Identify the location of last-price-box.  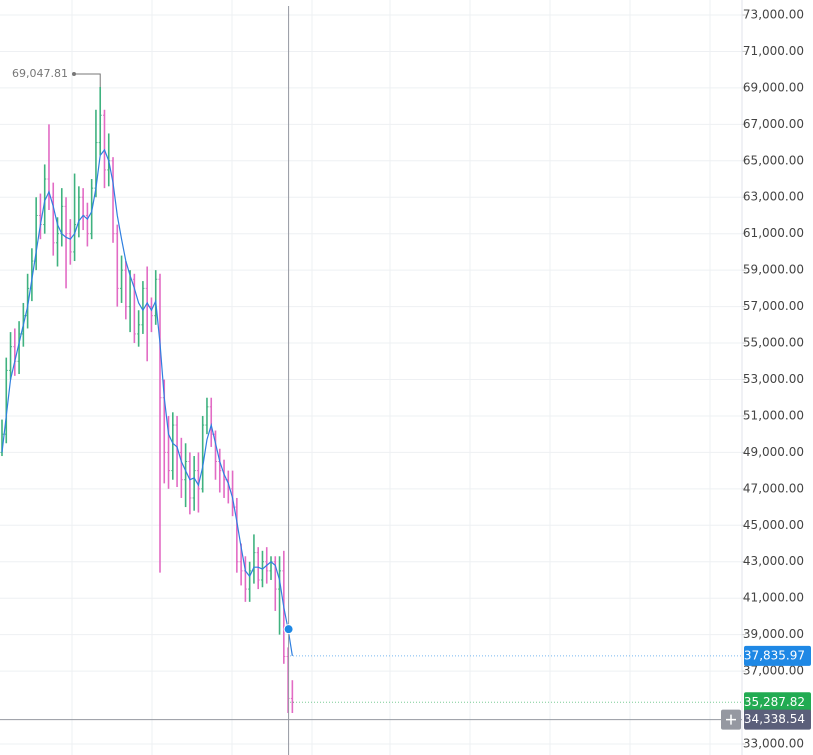
(777, 702).